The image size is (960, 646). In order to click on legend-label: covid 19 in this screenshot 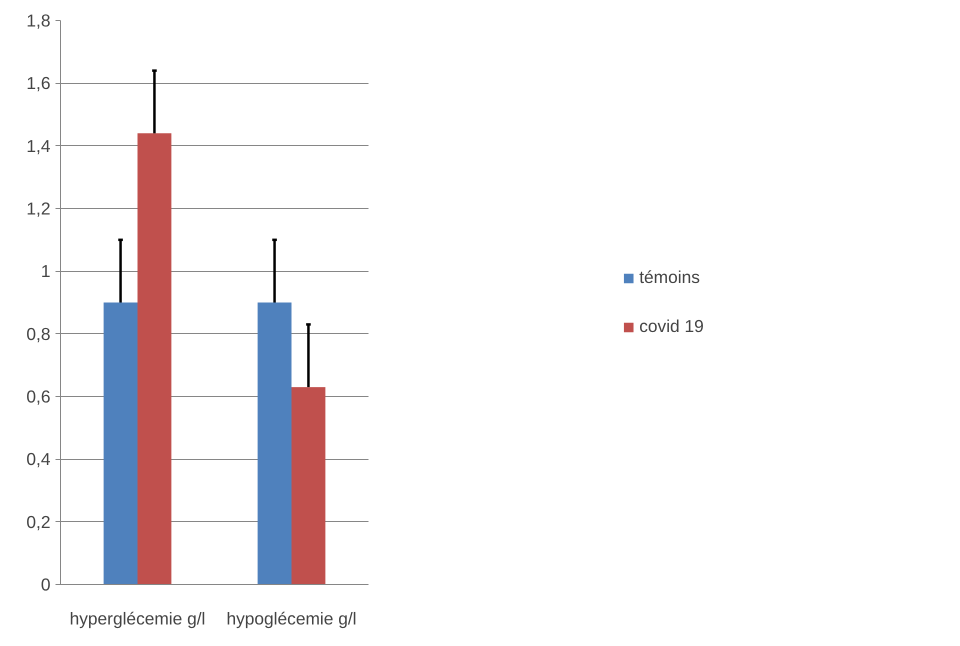, I will do `click(671, 326)`.